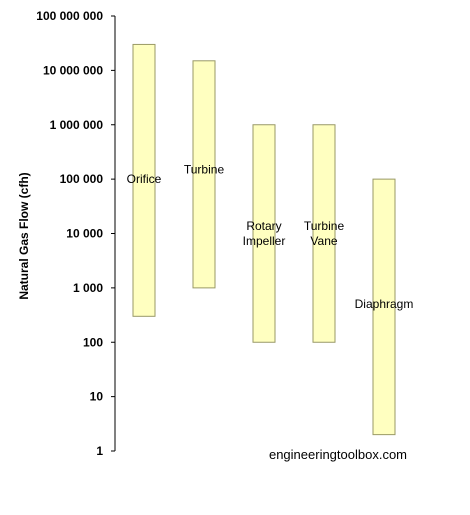 The width and height of the screenshot is (470, 515). I want to click on y-tick-label: 1, so click(99, 451).